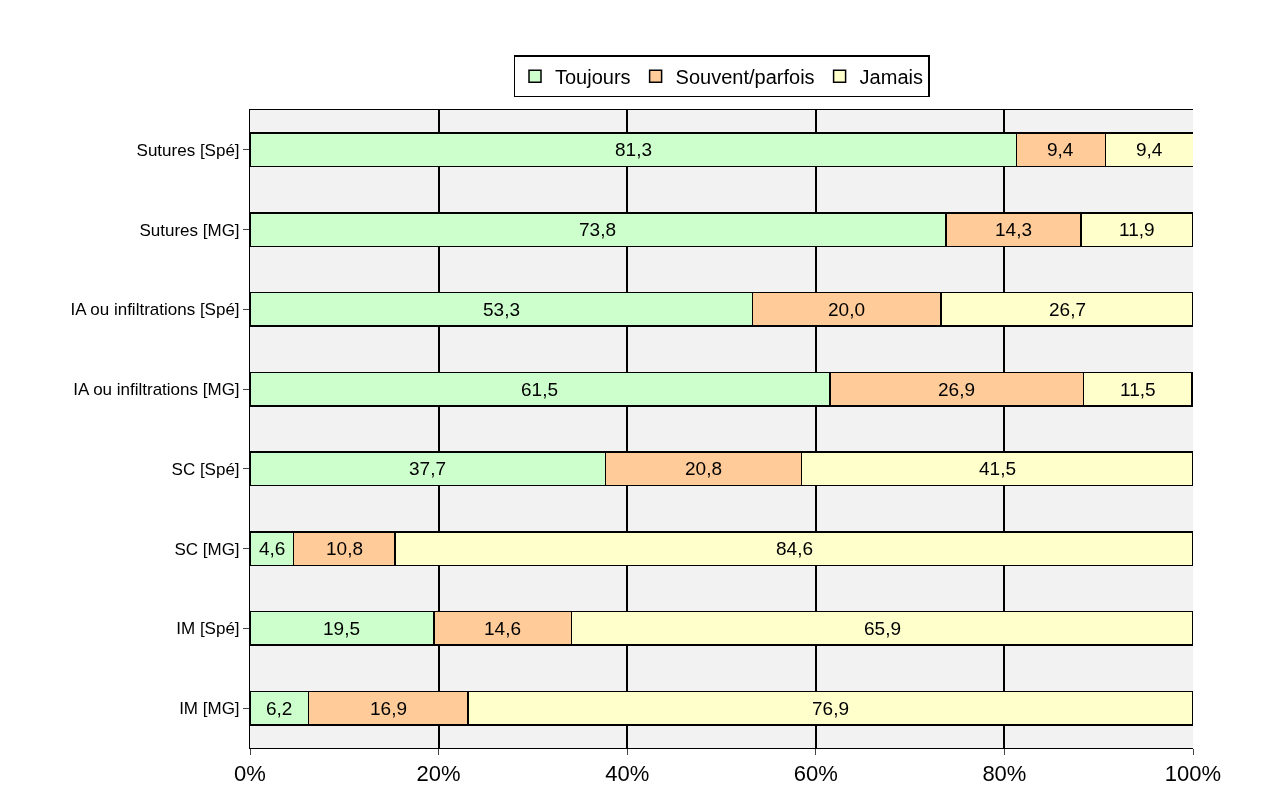  I want to click on data-label: 73,8, so click(597, 229).